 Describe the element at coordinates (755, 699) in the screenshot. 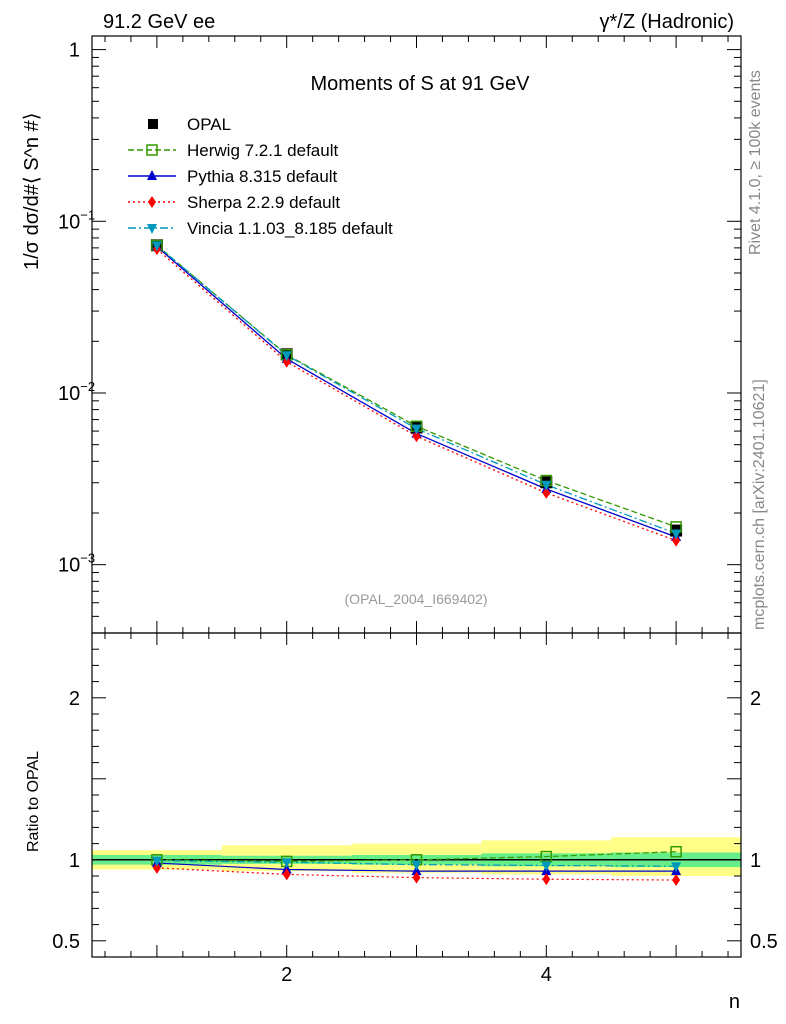

I see `ratio-y-tick-label-right: 2` at that location.